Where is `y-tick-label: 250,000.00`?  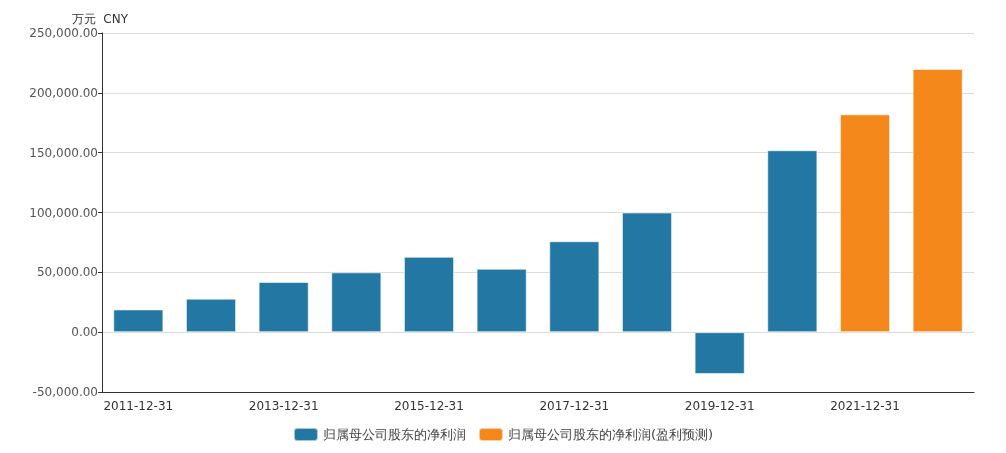 y-tick-label: 250,000.00 is located at coordinates (63, 33).